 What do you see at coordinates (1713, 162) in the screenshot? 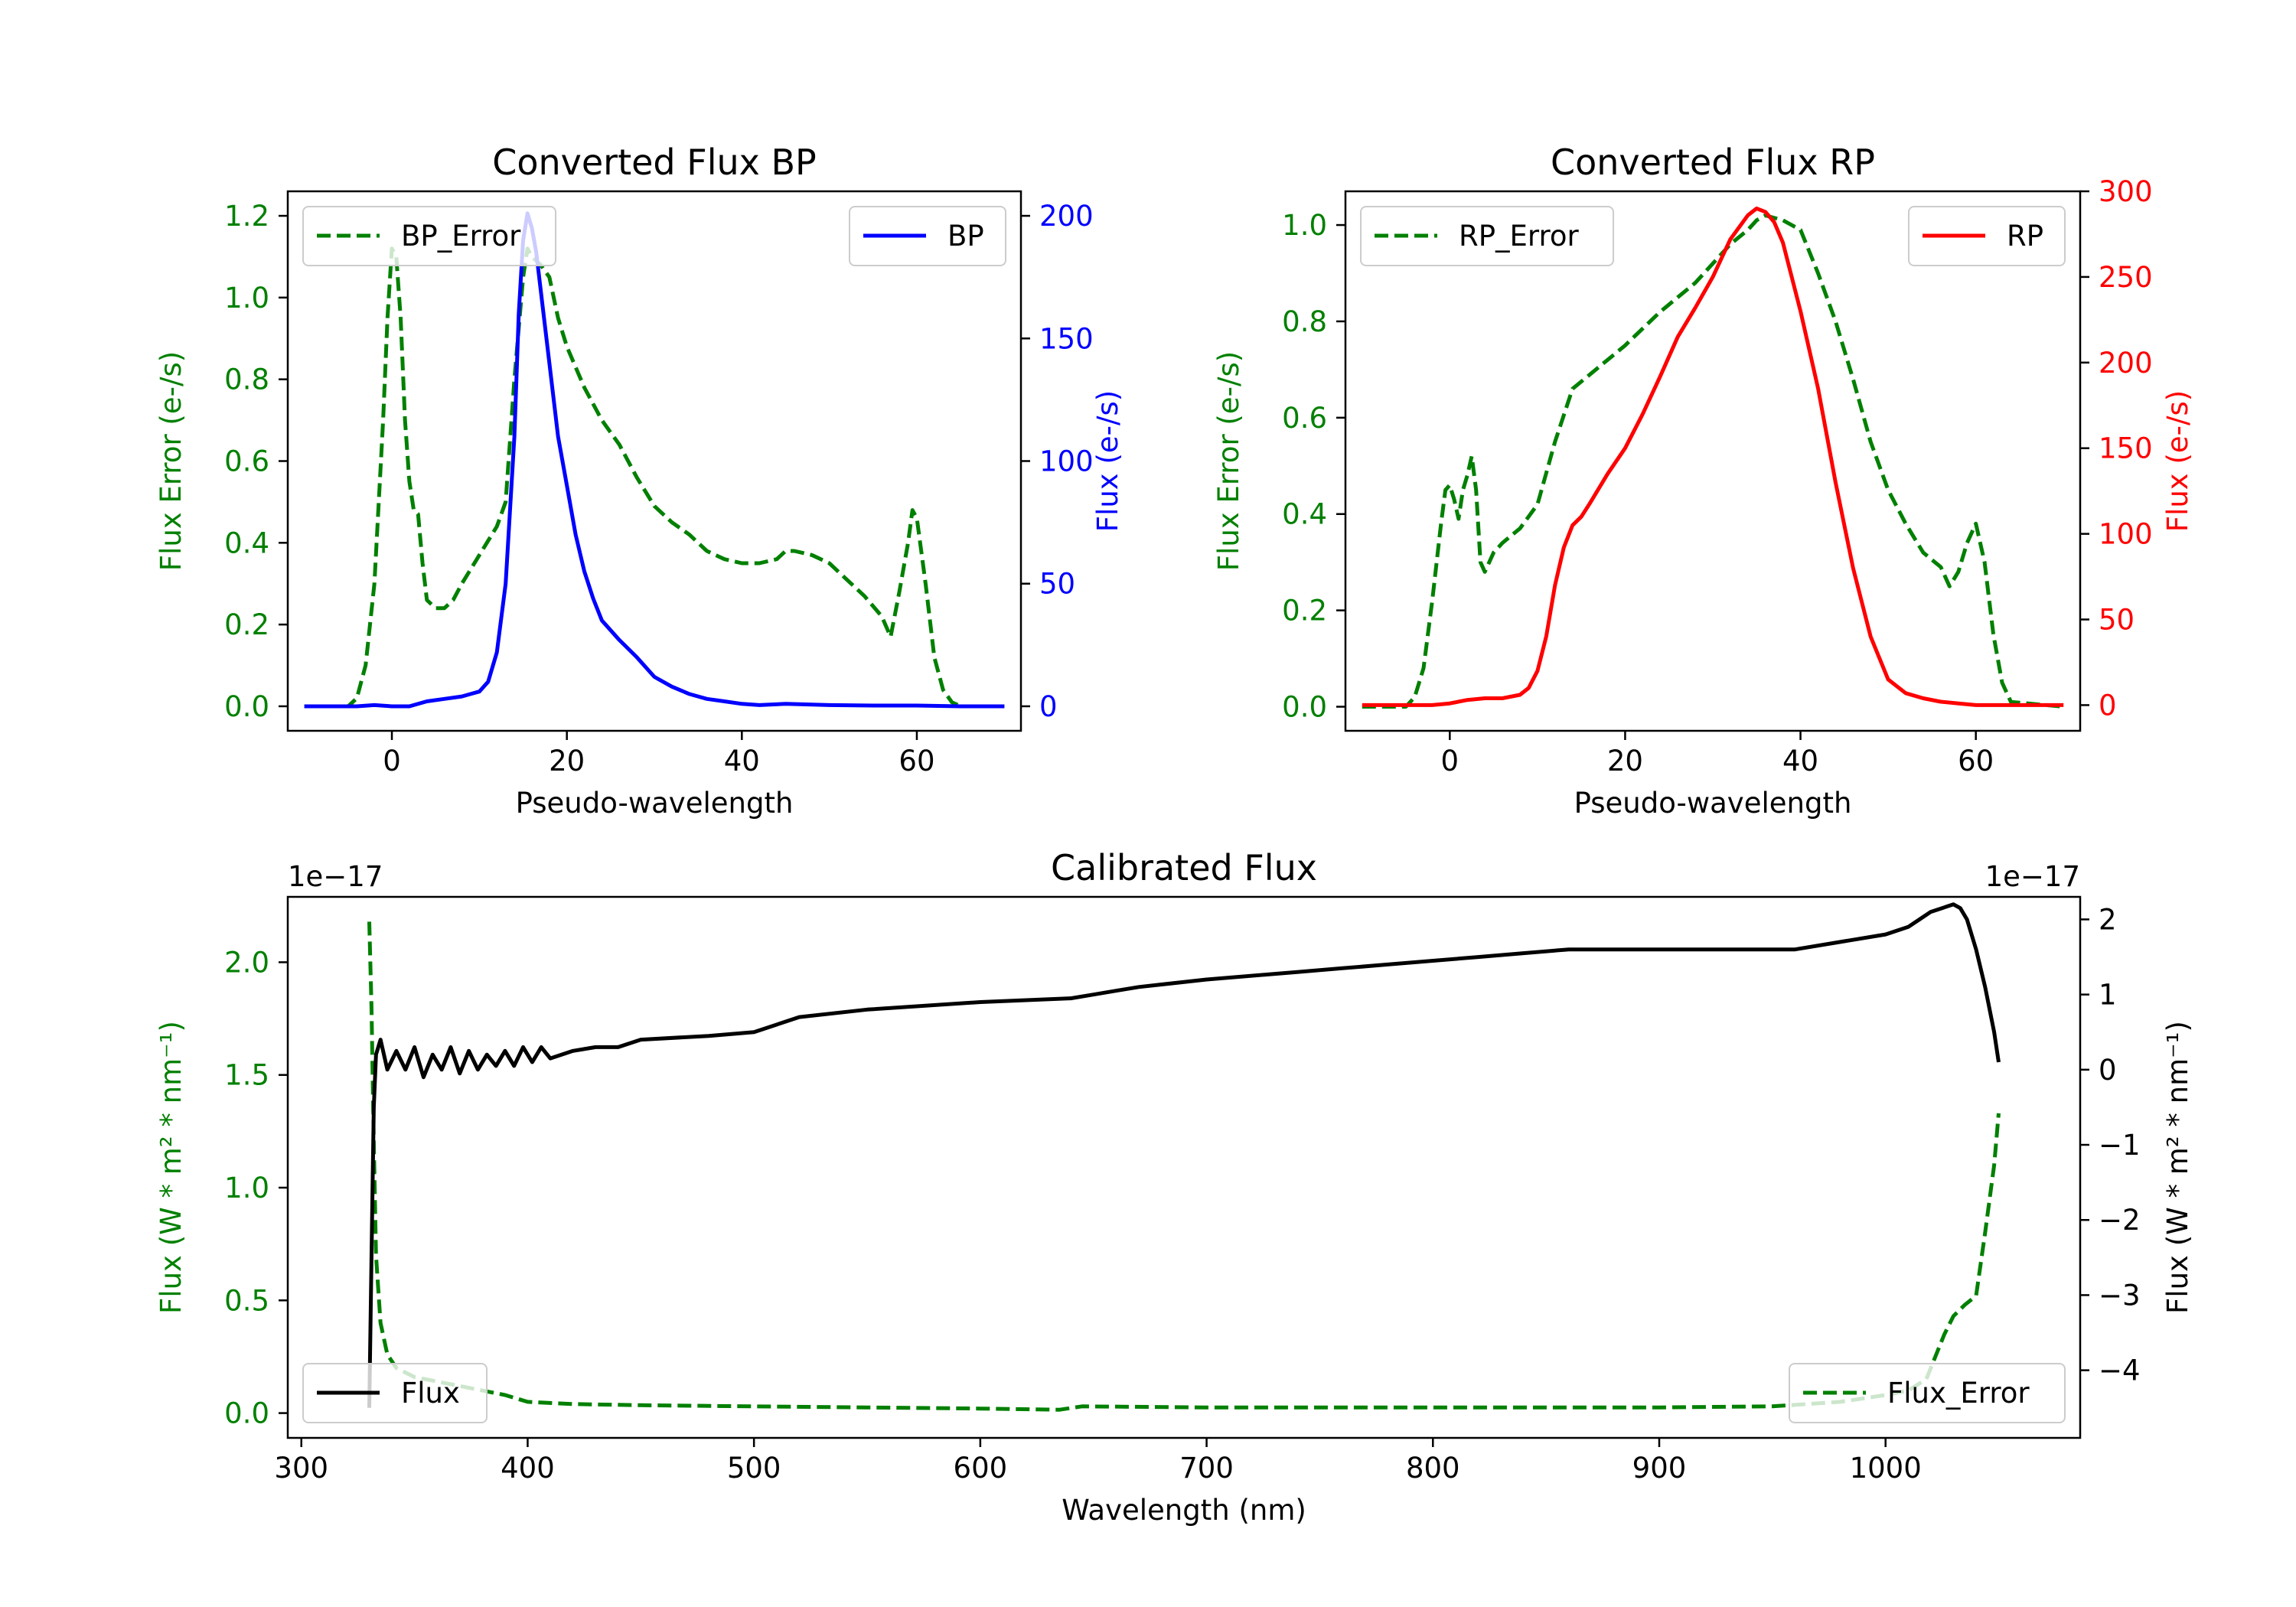
I see `chart-title: Converted Flux RP` at bounding box center [1713, 162].